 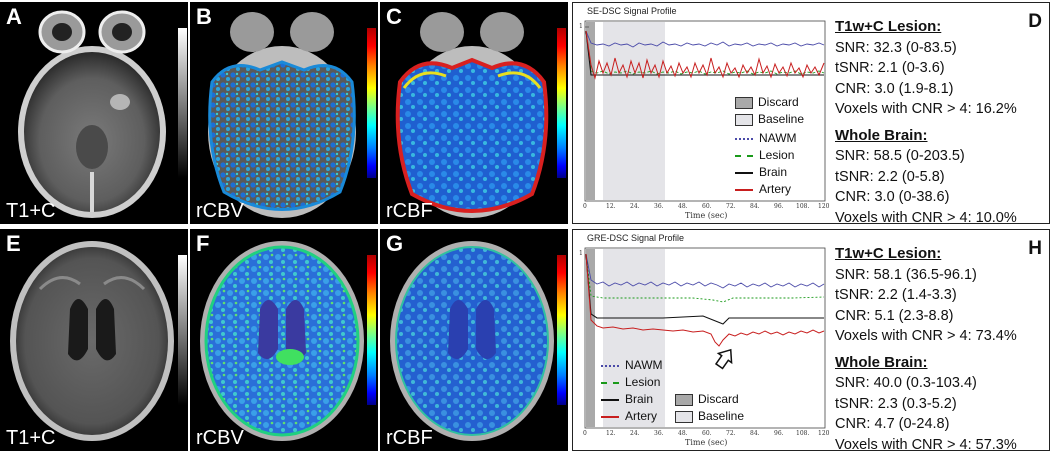 What do you see at coordinates (634, 111) in the screenshot?
I see `baseline-region` at bounding box center [634, 111].